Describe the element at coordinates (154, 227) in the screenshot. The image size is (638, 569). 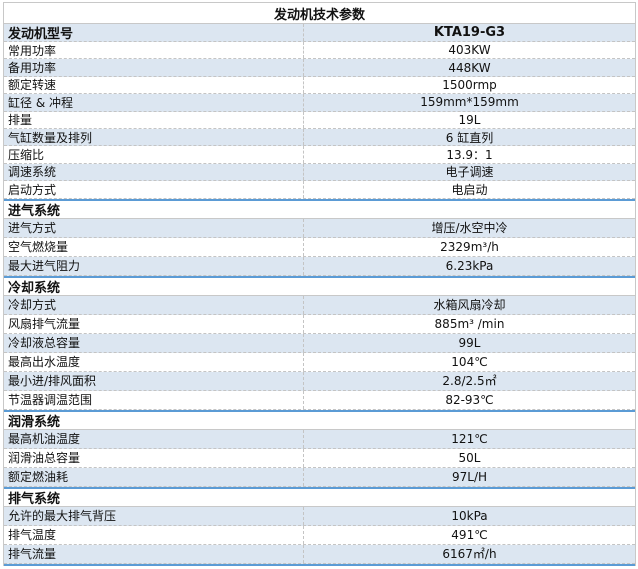
I see `row-label: 进气方式` at that location.